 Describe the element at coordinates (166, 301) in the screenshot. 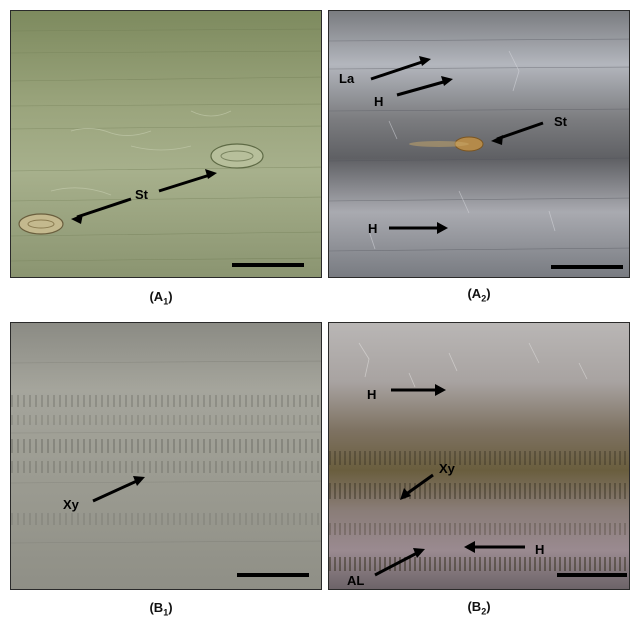

I see `caption-a1-sub: 1` at that location.